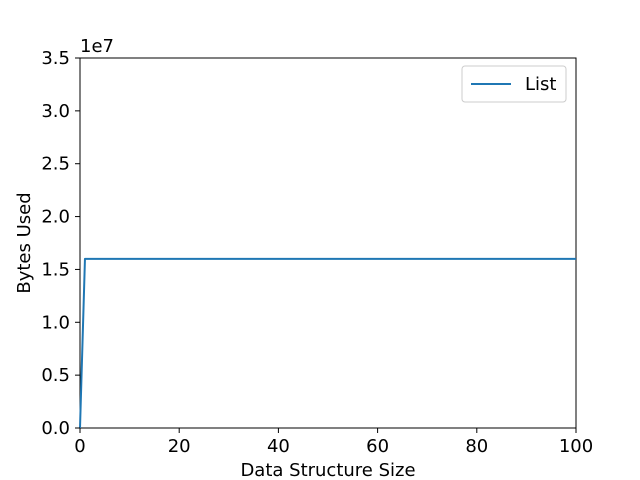 This screenshot has width=640, height=480. Describe the element at coordinates (24, 242) in the screenshot. I see `y-axis-title: Bytes Used` at that location.